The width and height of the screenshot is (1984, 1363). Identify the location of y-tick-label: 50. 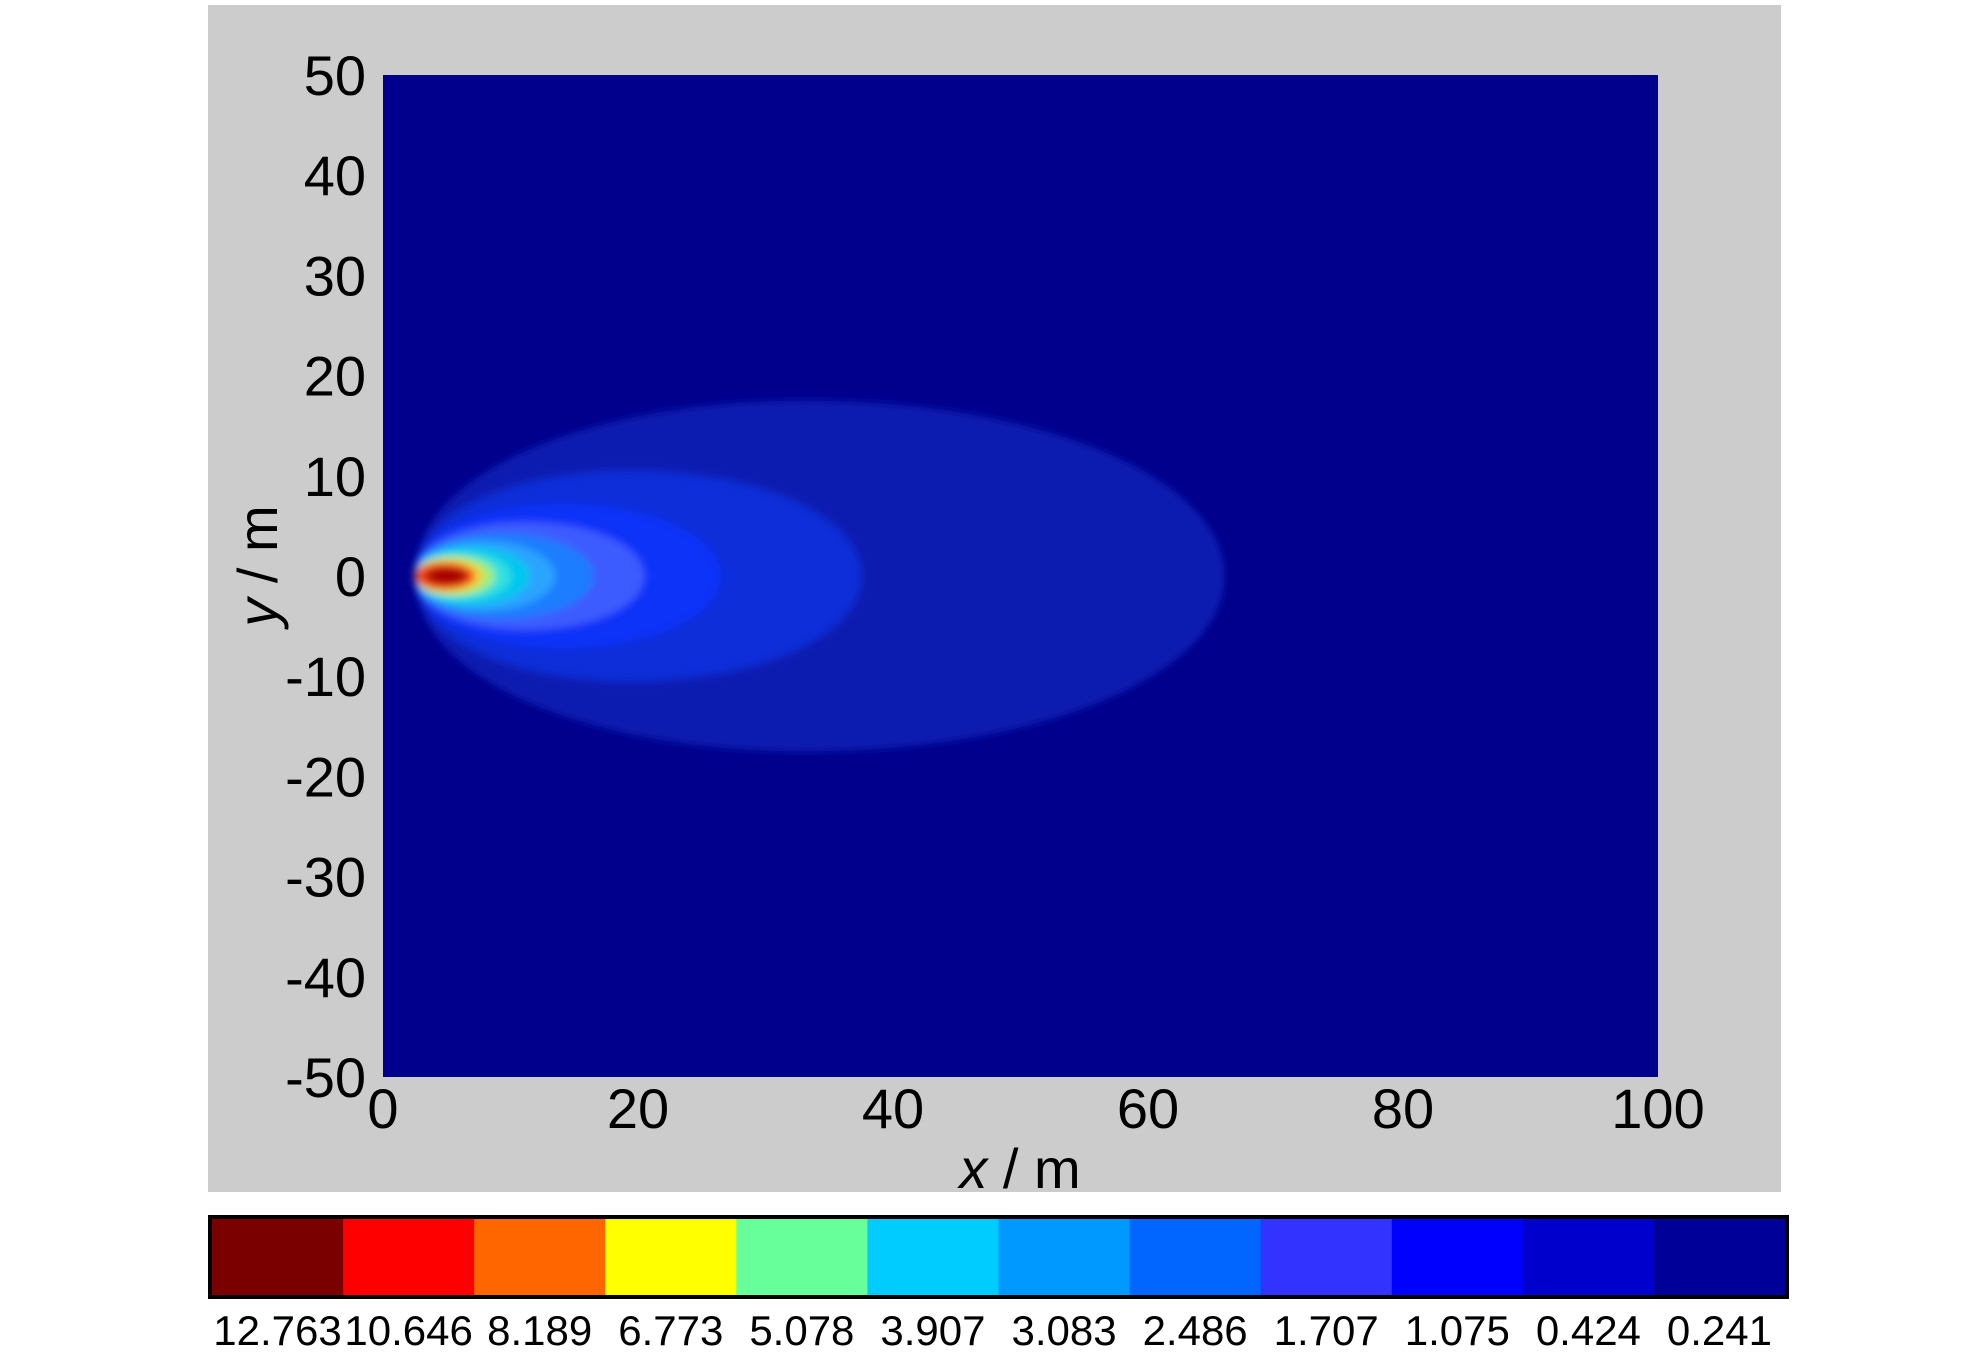
(335, 75).